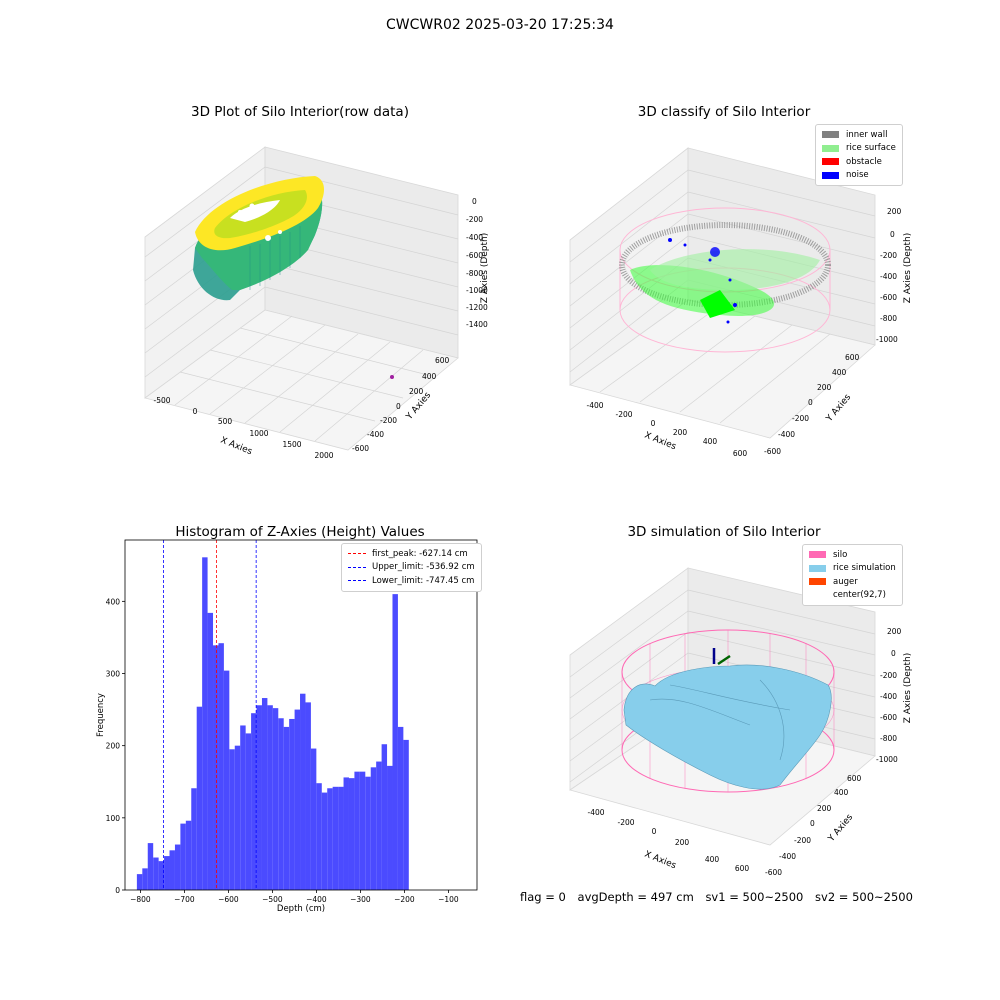 Image resolution: width=1000 pixels, height=1000 pixels. I want to click on legend-item-upper-limit: Upper_limit: -536.92 cm, so click(411, 568).